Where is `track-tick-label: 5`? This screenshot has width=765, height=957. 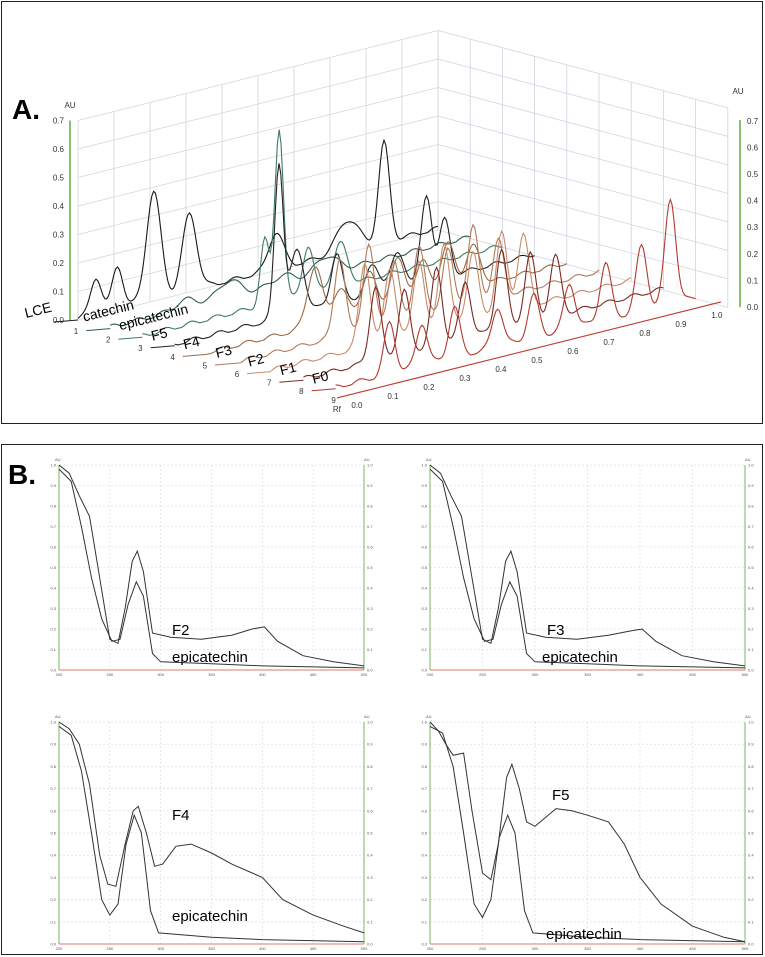 track-tick-label: 5 is located at coordinates (205, 365).